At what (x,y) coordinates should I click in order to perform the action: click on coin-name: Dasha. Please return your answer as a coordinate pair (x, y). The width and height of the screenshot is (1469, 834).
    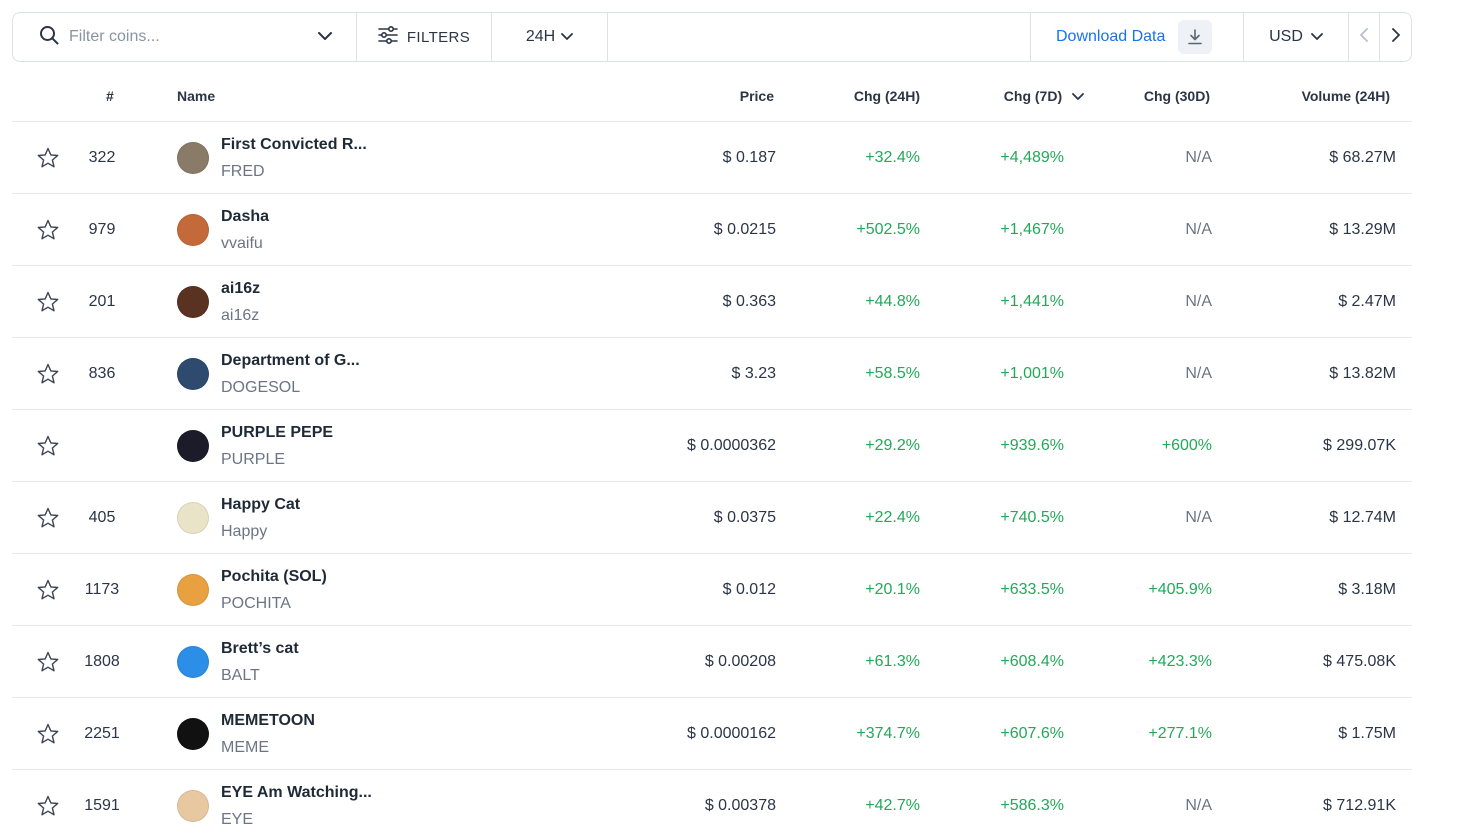
    Looking at the image, I should click on (245, 216).